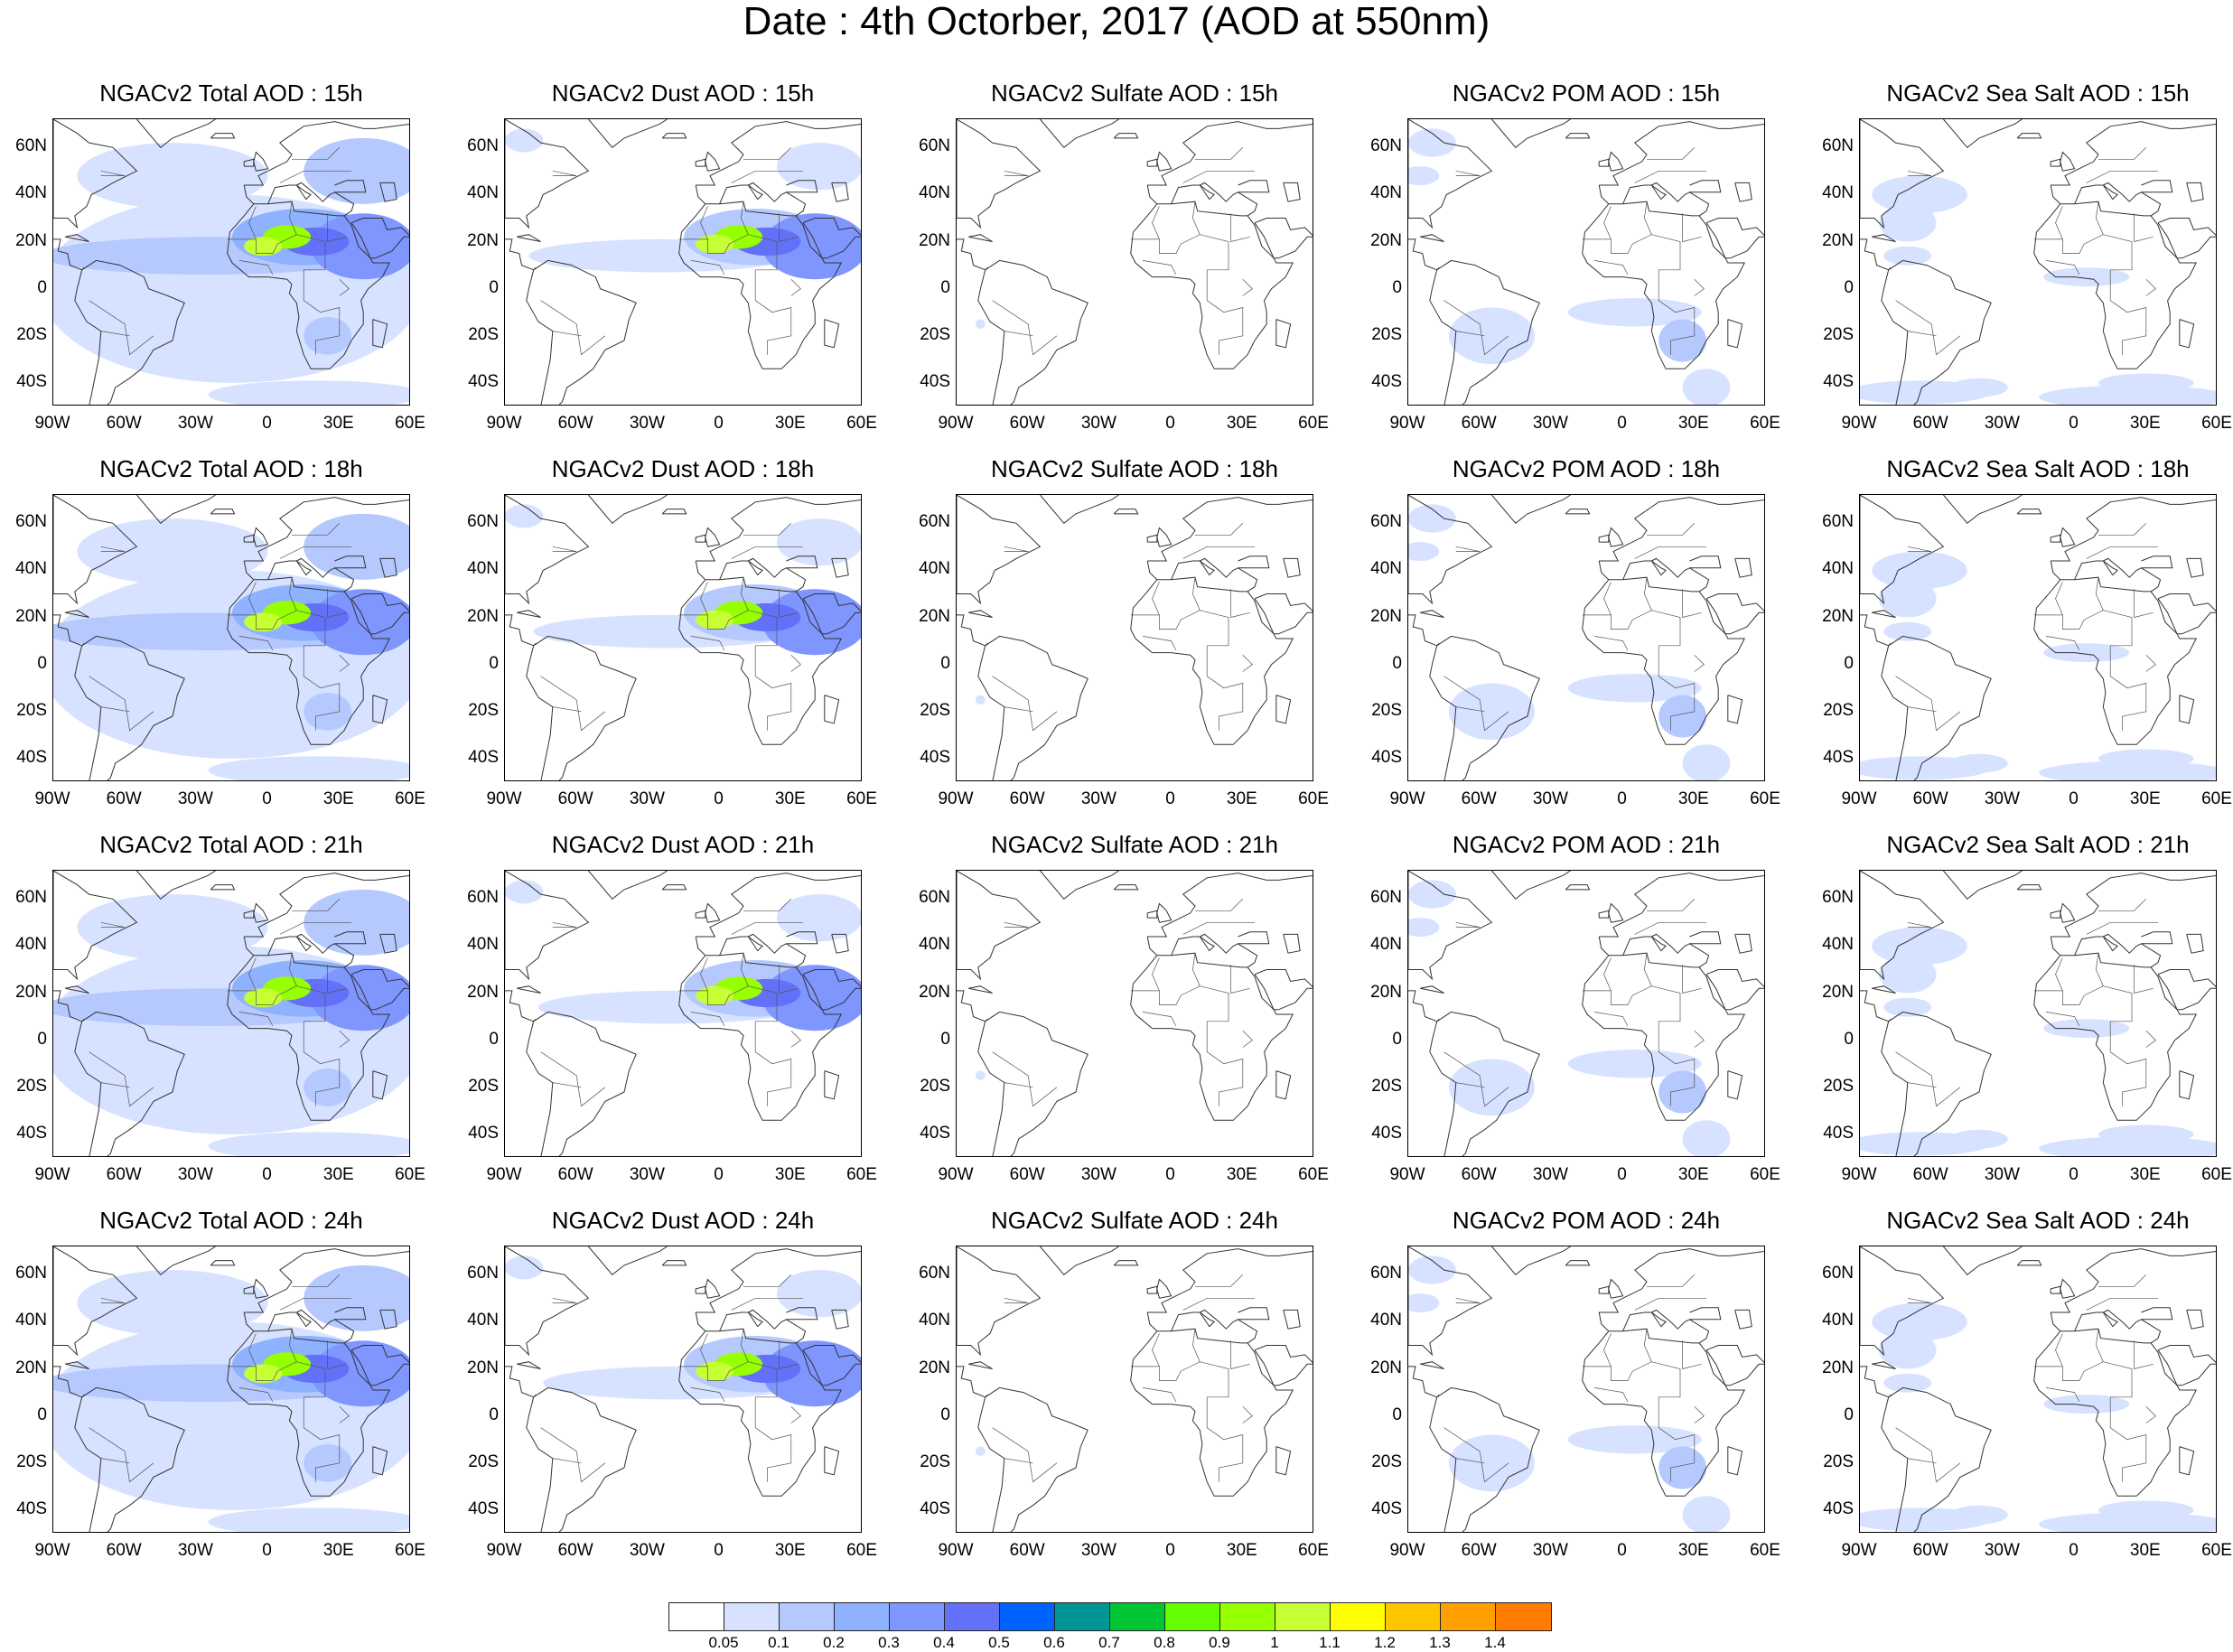 The image size is (2233, 1652). I want to click on lon-tick-label: 90W, so click(956, 1550).